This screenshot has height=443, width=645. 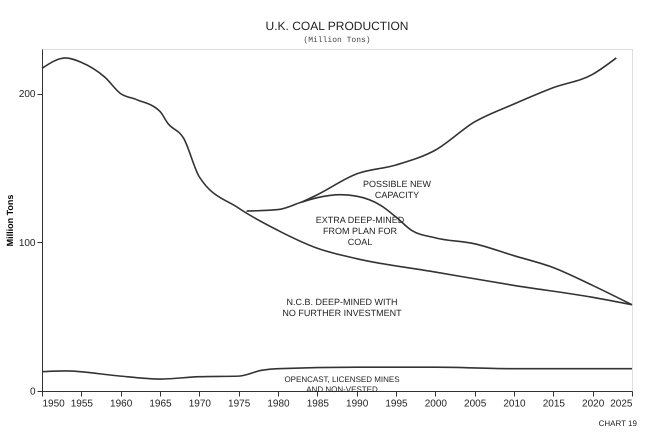 I want to click on x-tick-label: 2000, so click(x=436, y=404).